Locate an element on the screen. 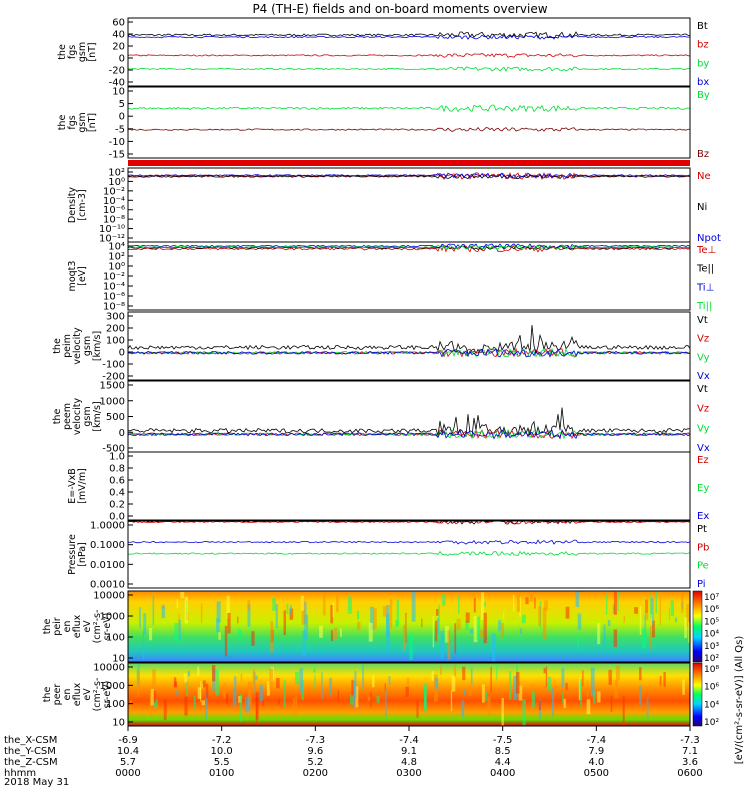 This screenshot has width=750, height=800. ephemeris-value: 8.5 is located at coordinates (503, 751).